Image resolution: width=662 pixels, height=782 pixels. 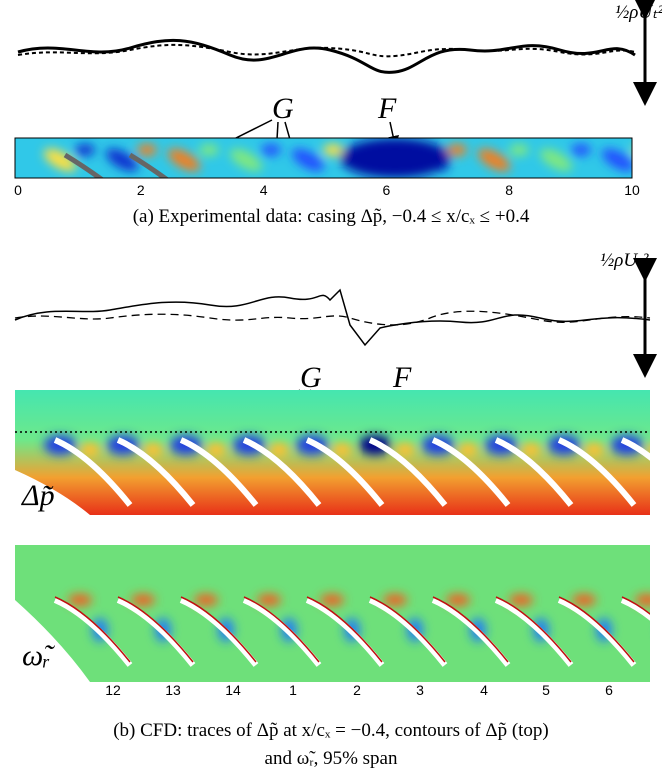 I want to click on blade-number: 14, so click(x=233, y=690).